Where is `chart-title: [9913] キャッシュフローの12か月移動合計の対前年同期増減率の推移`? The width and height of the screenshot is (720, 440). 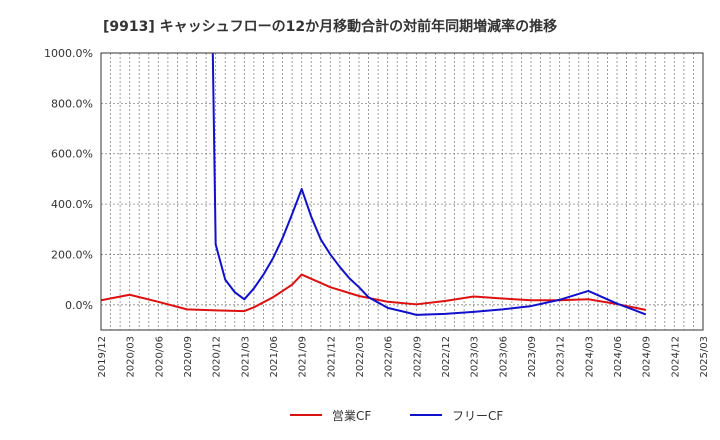
chart-title: [9913] キャッシュフローの12か月移動合計の対前年同期増減率の推移 is located at coordinates (330, 26).